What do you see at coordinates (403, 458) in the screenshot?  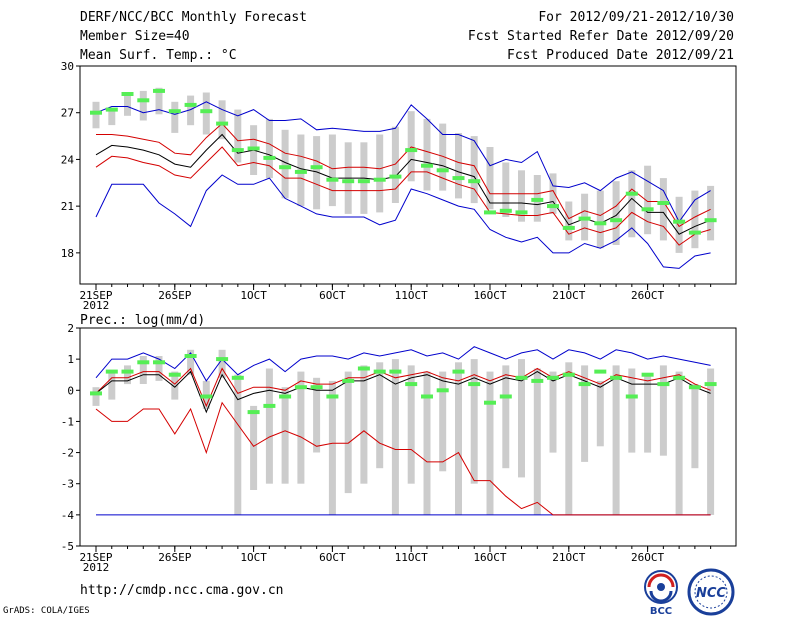 I see `inner-low-line` at bounding box center [403, 458].